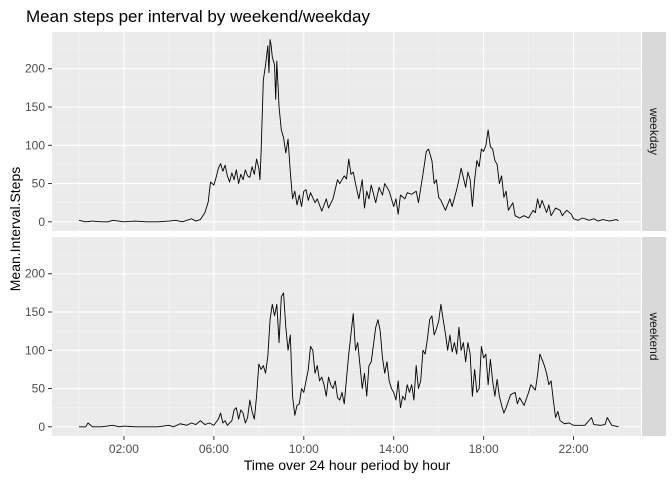 The width and height of the screenshot is (672, 485). What do you see at coordinates (124, 449) in the screenshot?
I see `x-tick-label: 02:00` at bounding box center [124, 449].